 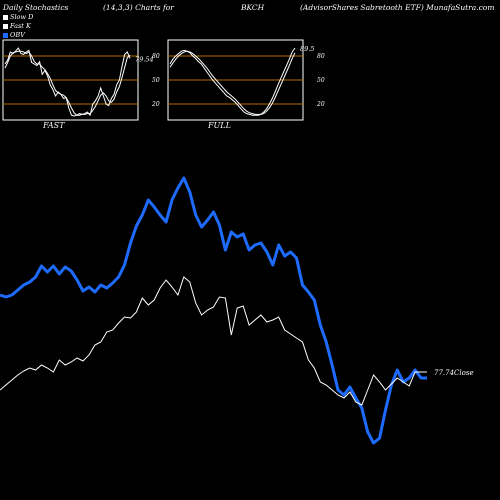 I want to click on header-title: Daily Stochastics, so click(x=36, y=7).